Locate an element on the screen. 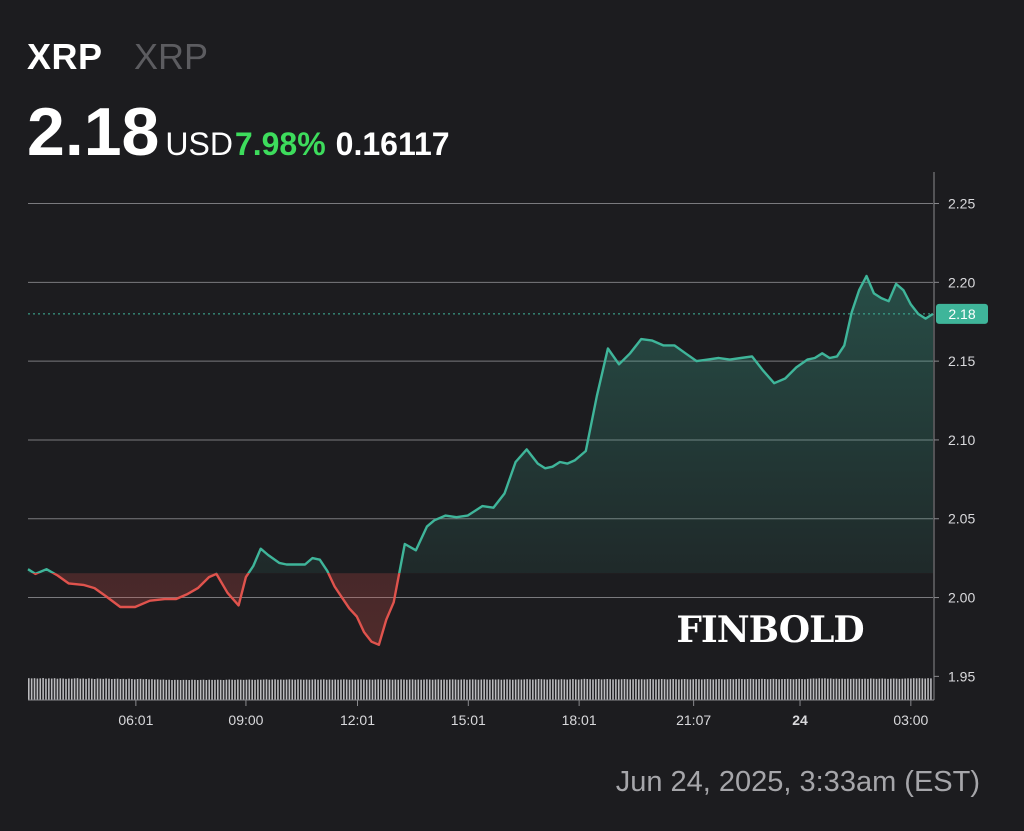 Image resolution: width=1024 pixels, height=831 pixels. volume-bars is located at coordinates (480, 689).